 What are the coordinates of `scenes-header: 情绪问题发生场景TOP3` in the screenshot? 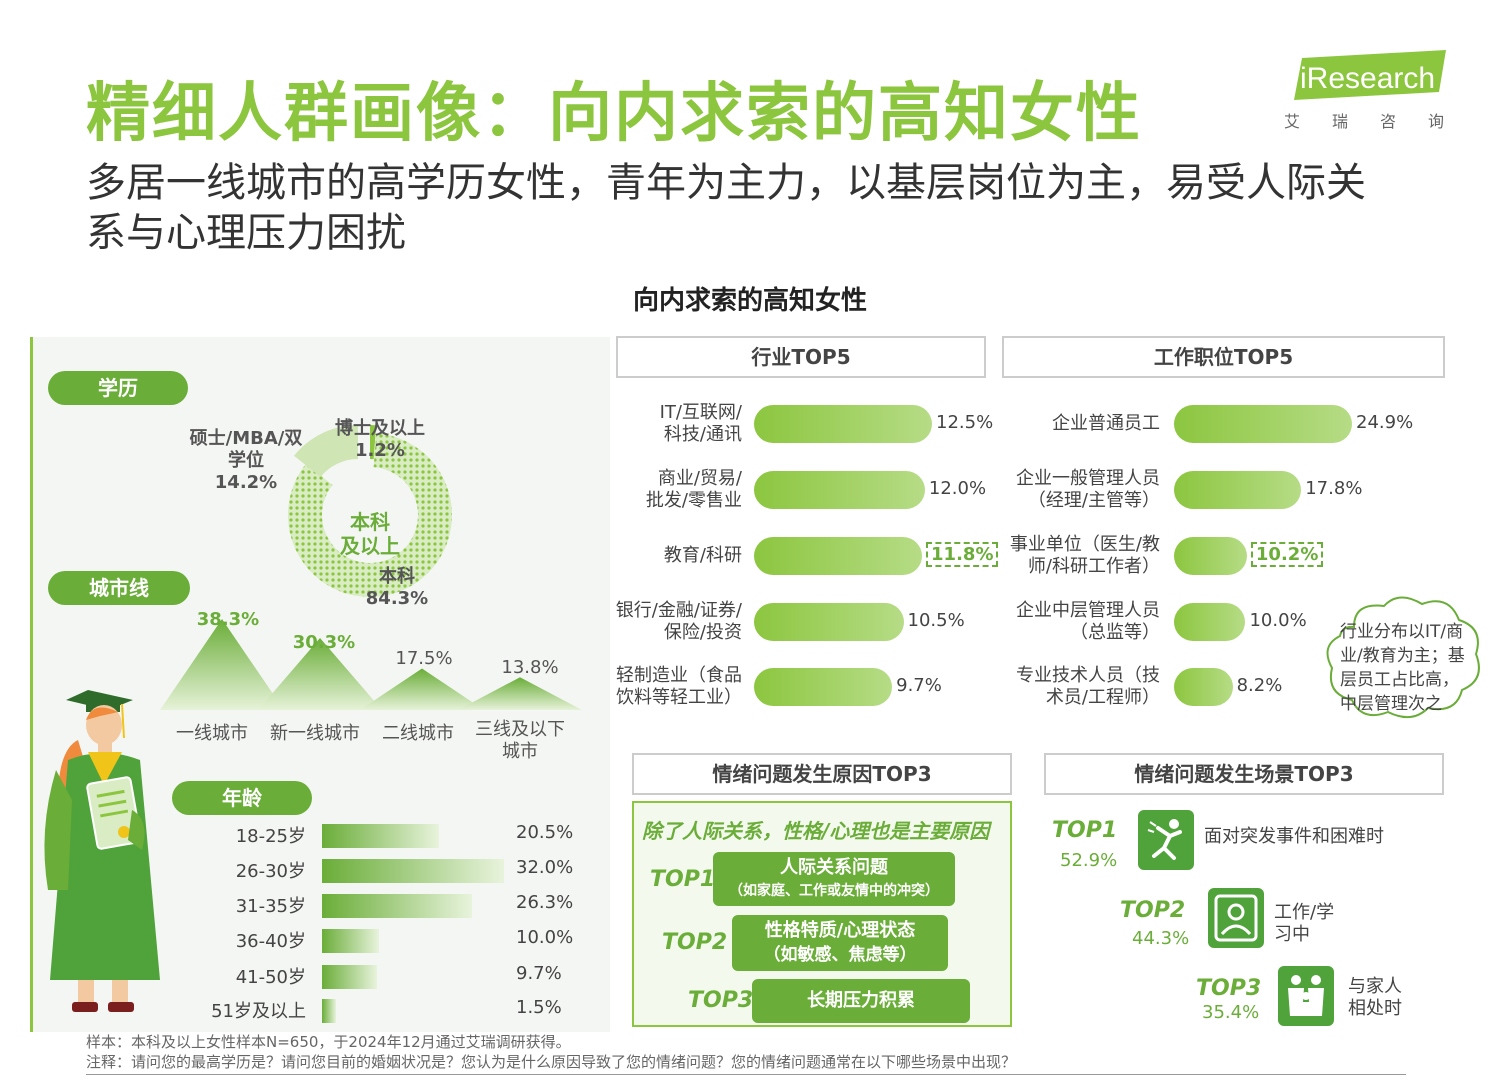 It's located at (1244, 774).